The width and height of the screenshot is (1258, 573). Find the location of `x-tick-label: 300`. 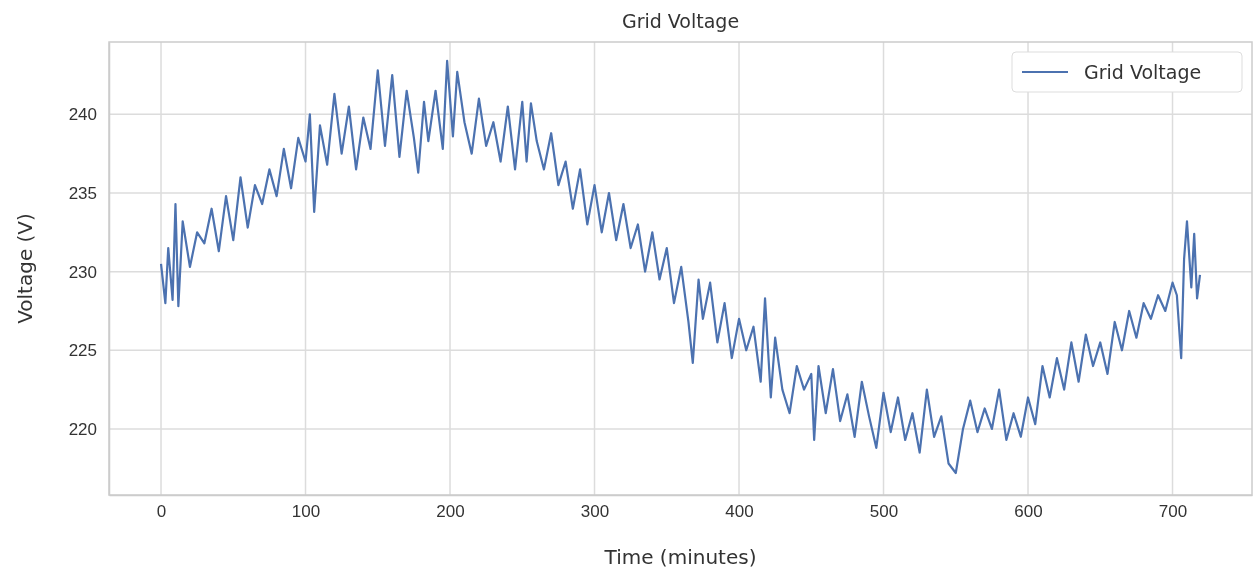

x-tick-label: 300 is located at coordinates (595, 512).